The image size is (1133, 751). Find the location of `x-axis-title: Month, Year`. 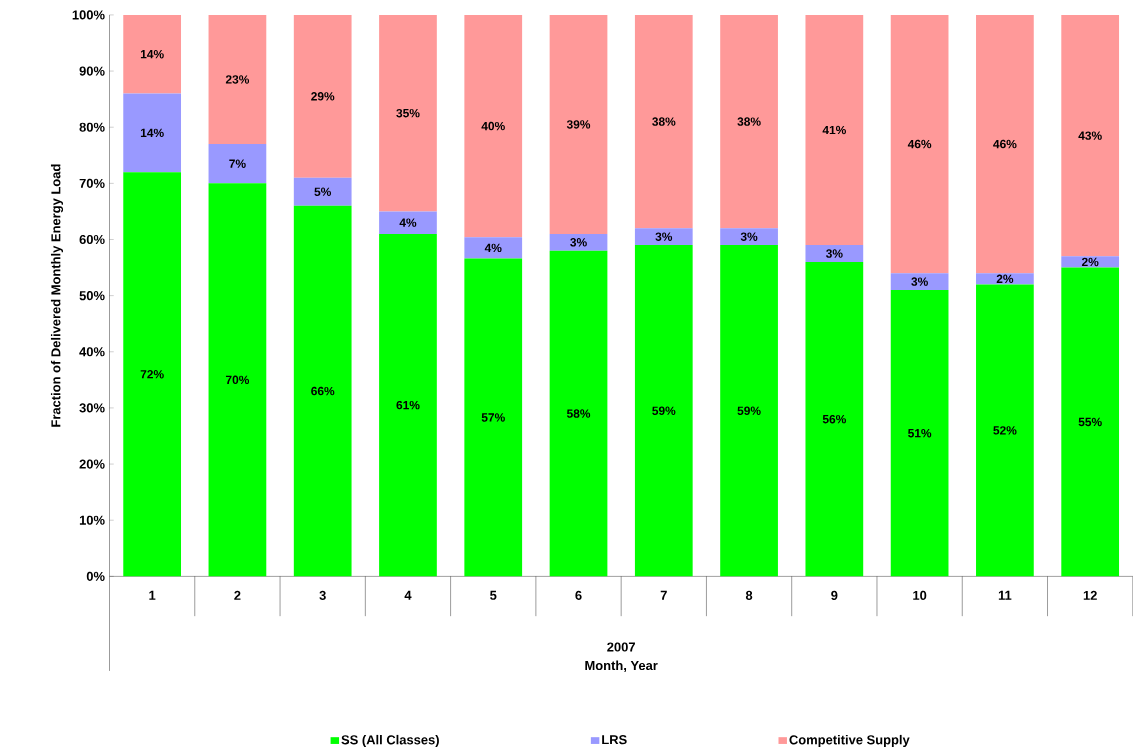

x-axis-title: Month, Year is located at coordinates (621, 666).